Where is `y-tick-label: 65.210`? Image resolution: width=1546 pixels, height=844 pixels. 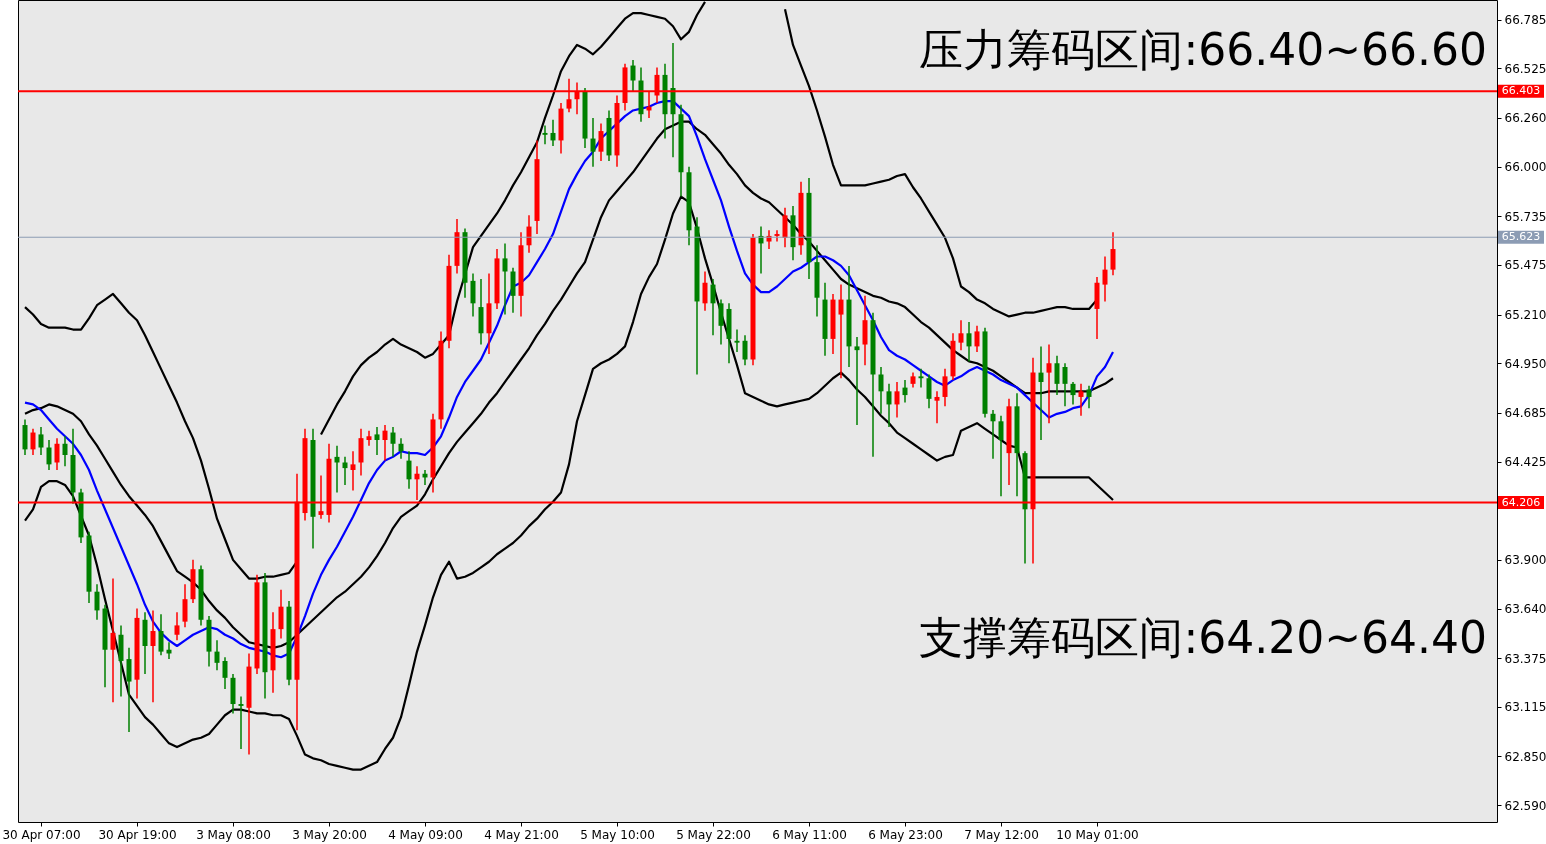
y-tick-label: 65.210 is located at coordinates (1525, 315).